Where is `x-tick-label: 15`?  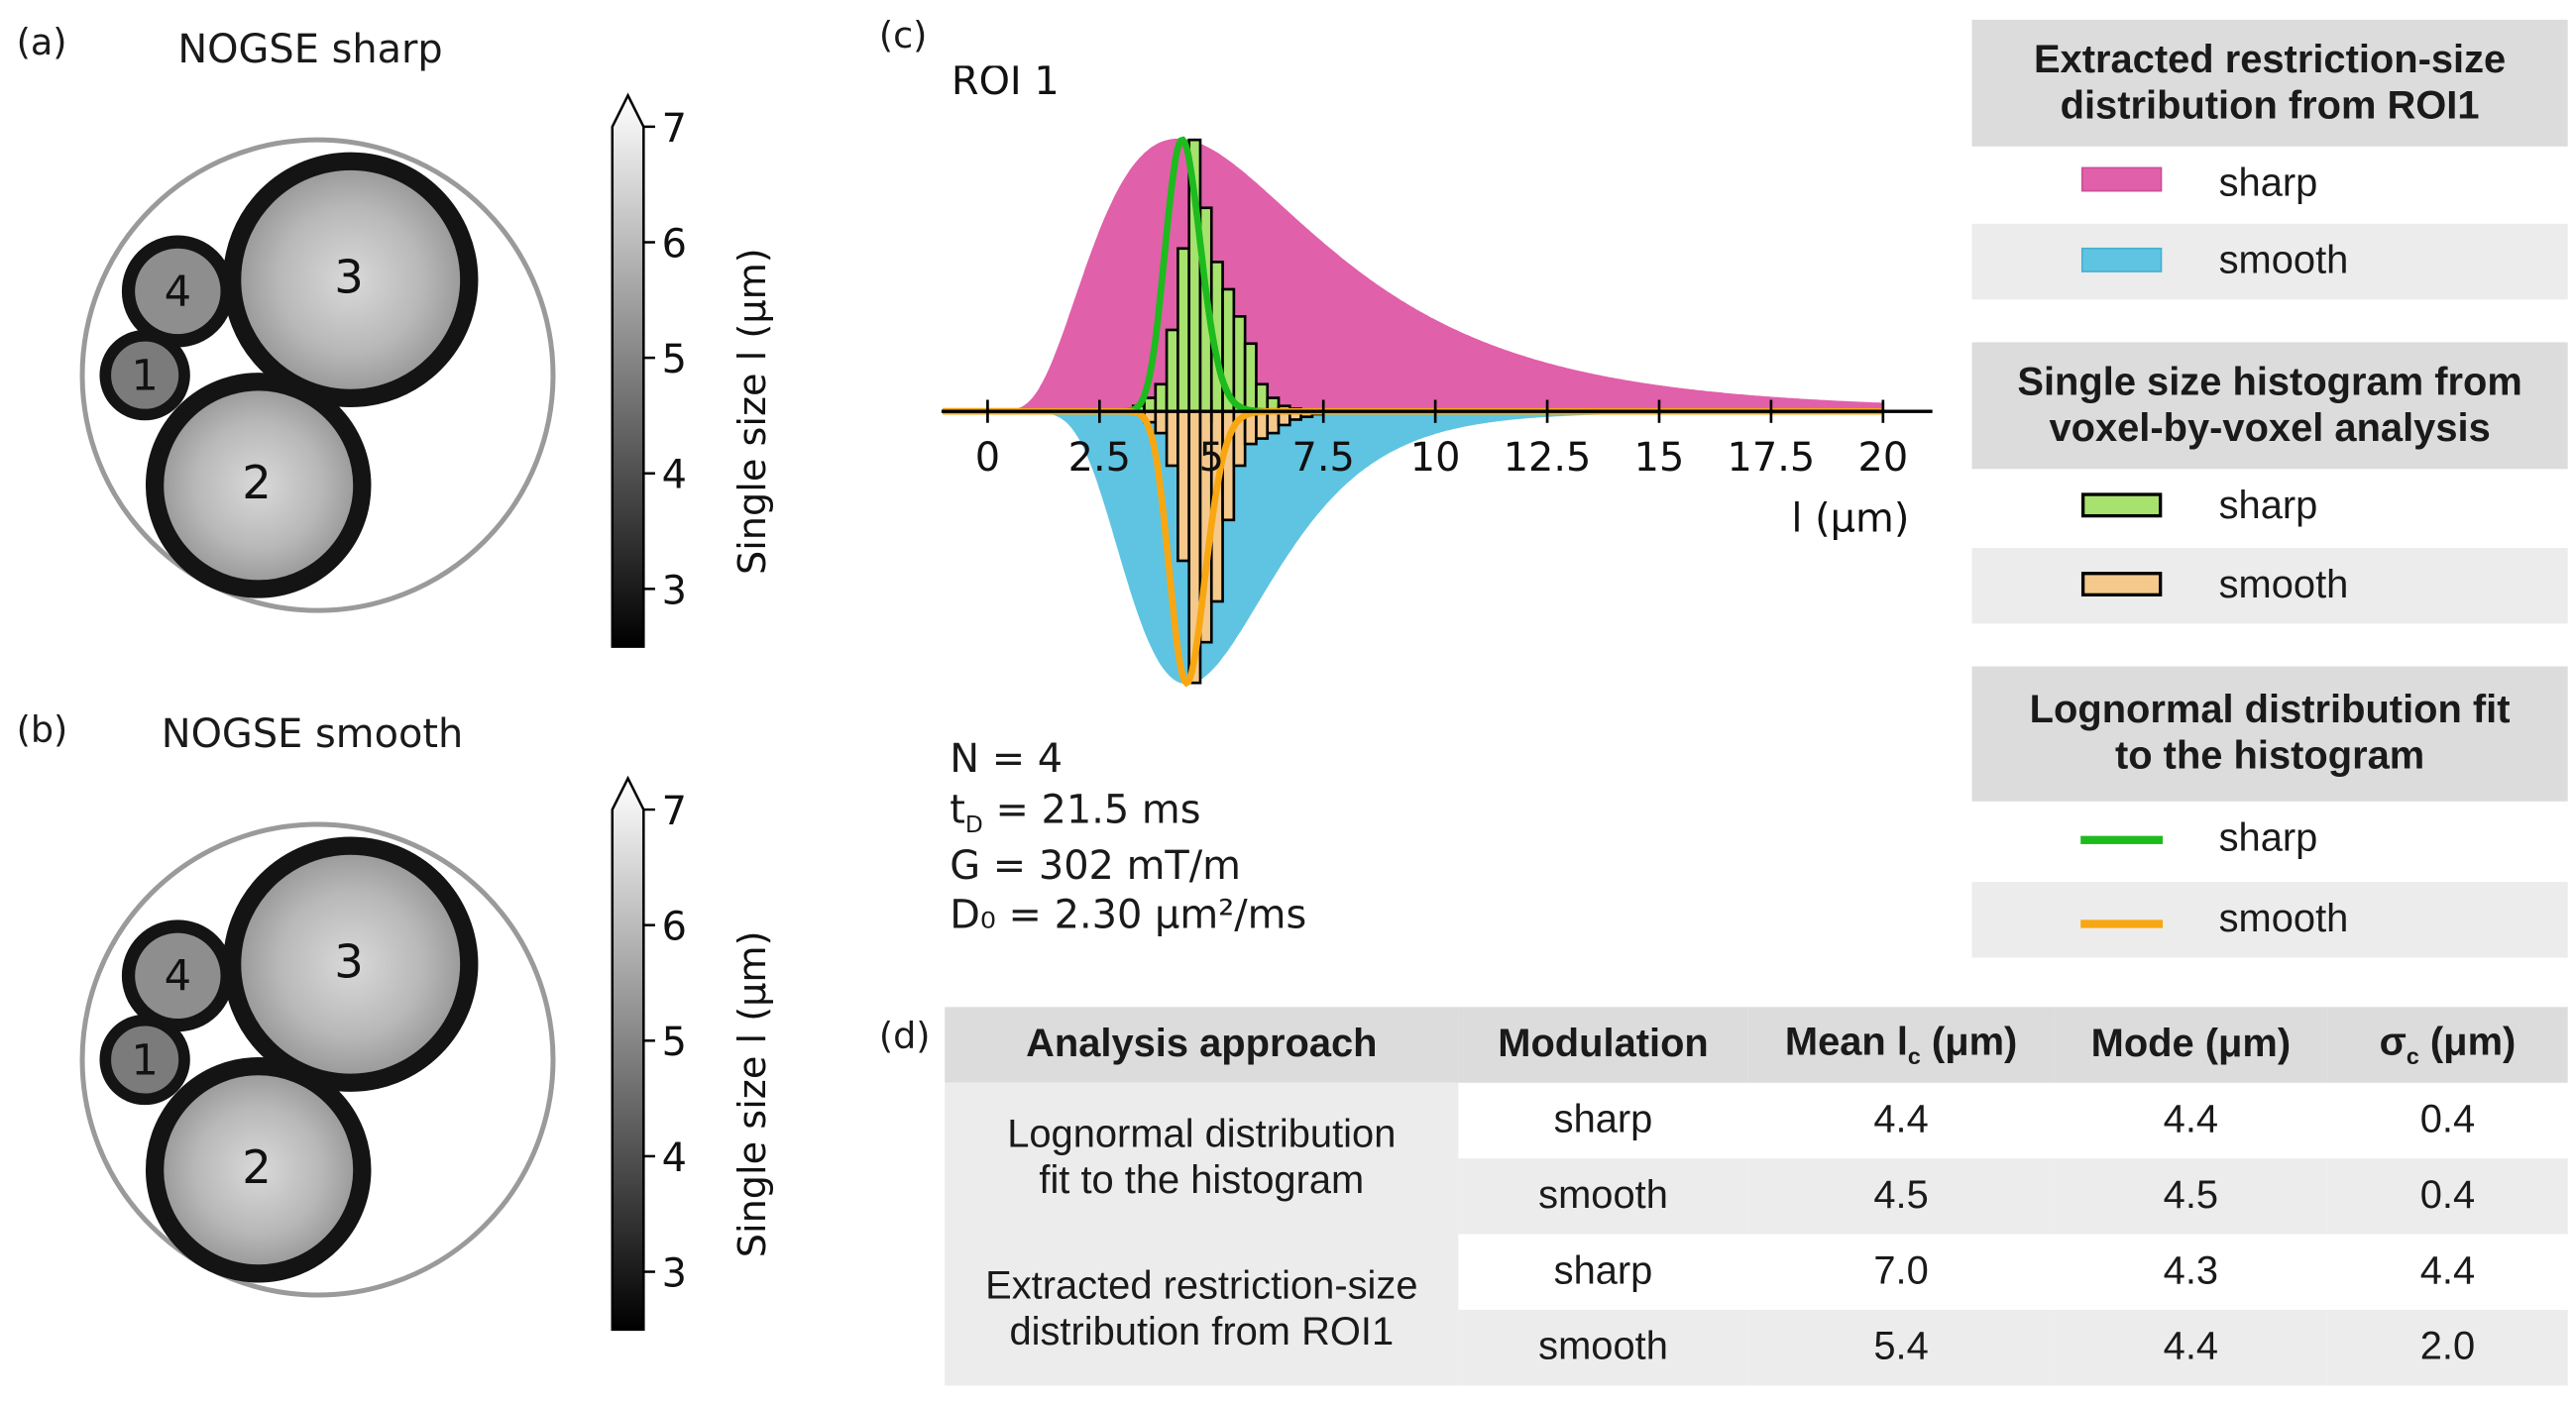 x-tick-label: 15 is located at coordinates (1659, 458).